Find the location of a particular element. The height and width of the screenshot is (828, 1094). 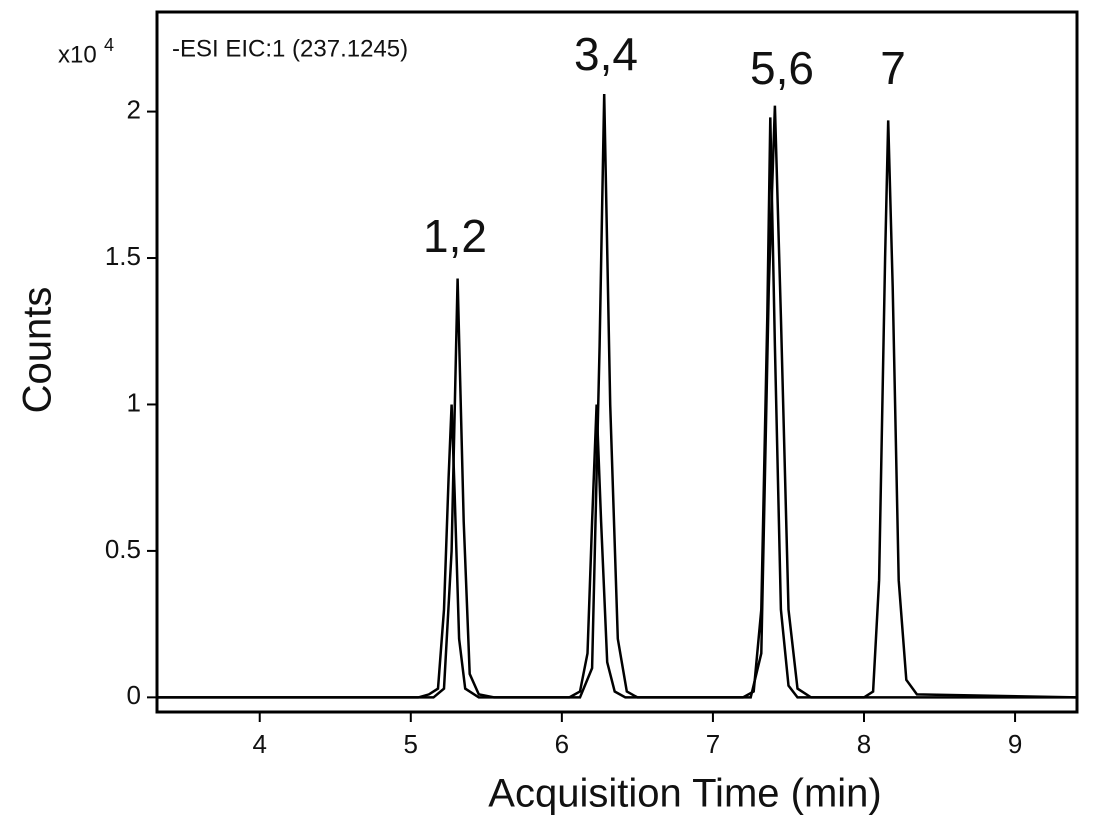

y-tick-label: 0 is located at coordinates (134, 695).